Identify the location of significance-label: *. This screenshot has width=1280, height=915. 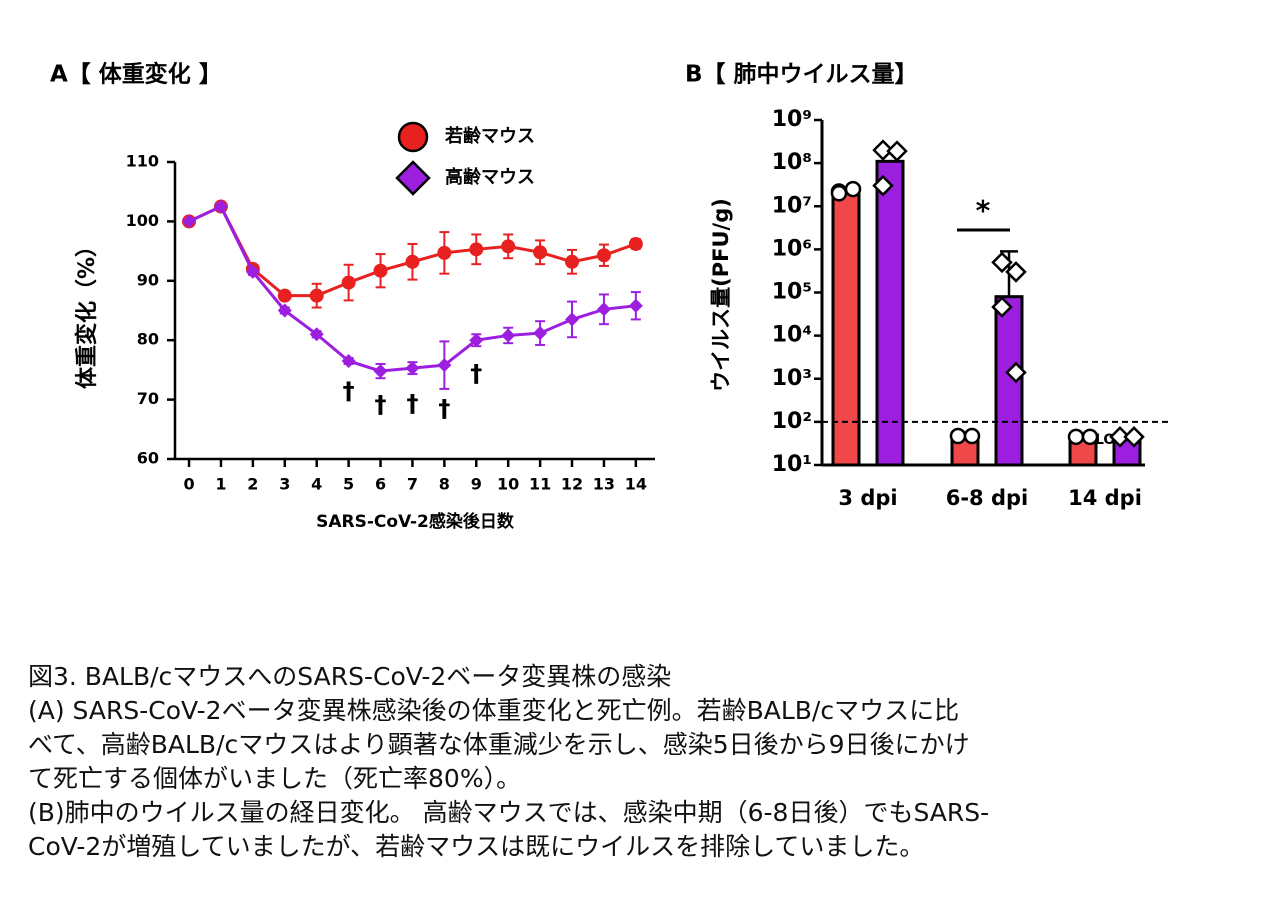
(983, 210).